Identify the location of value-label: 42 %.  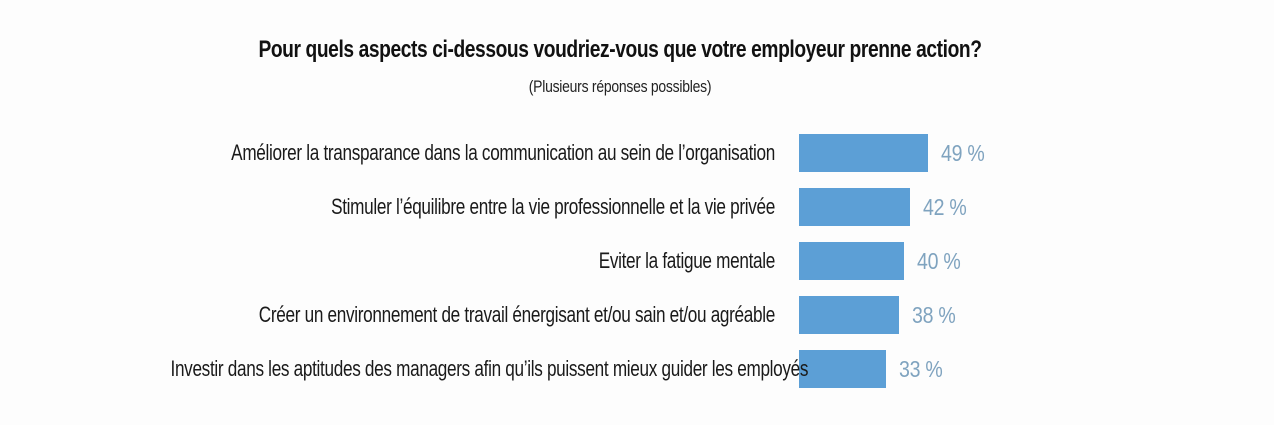
(944, 207).